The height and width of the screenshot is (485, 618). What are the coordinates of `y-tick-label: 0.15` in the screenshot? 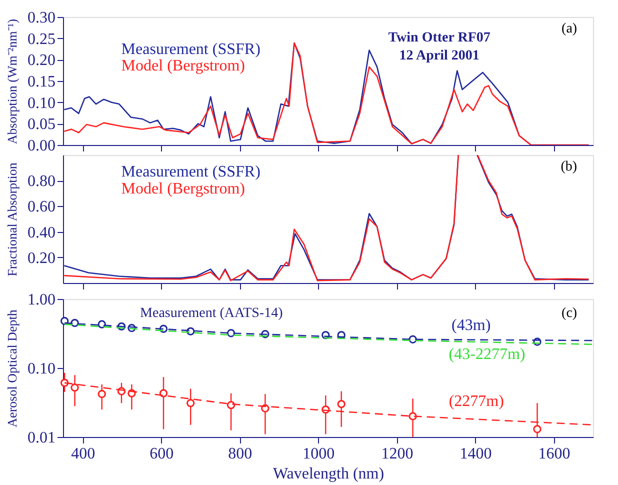 It's located at (42, 82).